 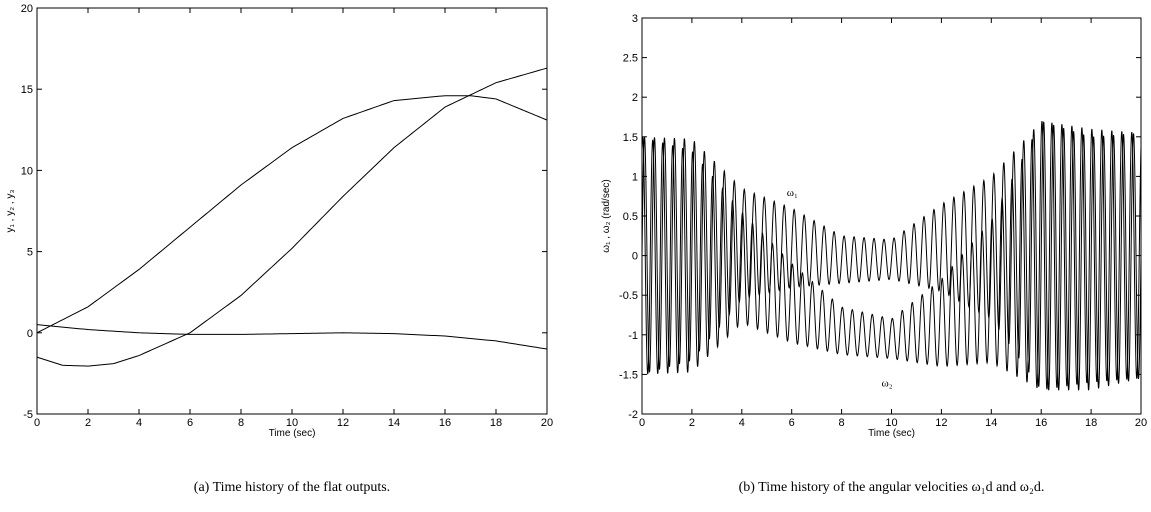 I want to click on y-tick-label: -1, so click(x=633, y=336).